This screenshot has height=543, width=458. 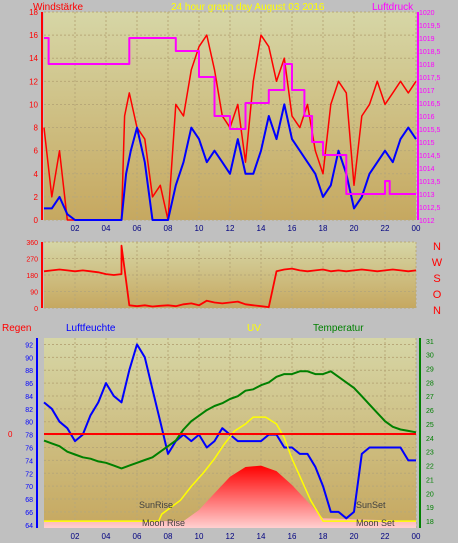 What do you see at coordinates (427, 117) in the screenshot?
I see `y-right-tick-label: 1016` at bounding box center [427, 117].